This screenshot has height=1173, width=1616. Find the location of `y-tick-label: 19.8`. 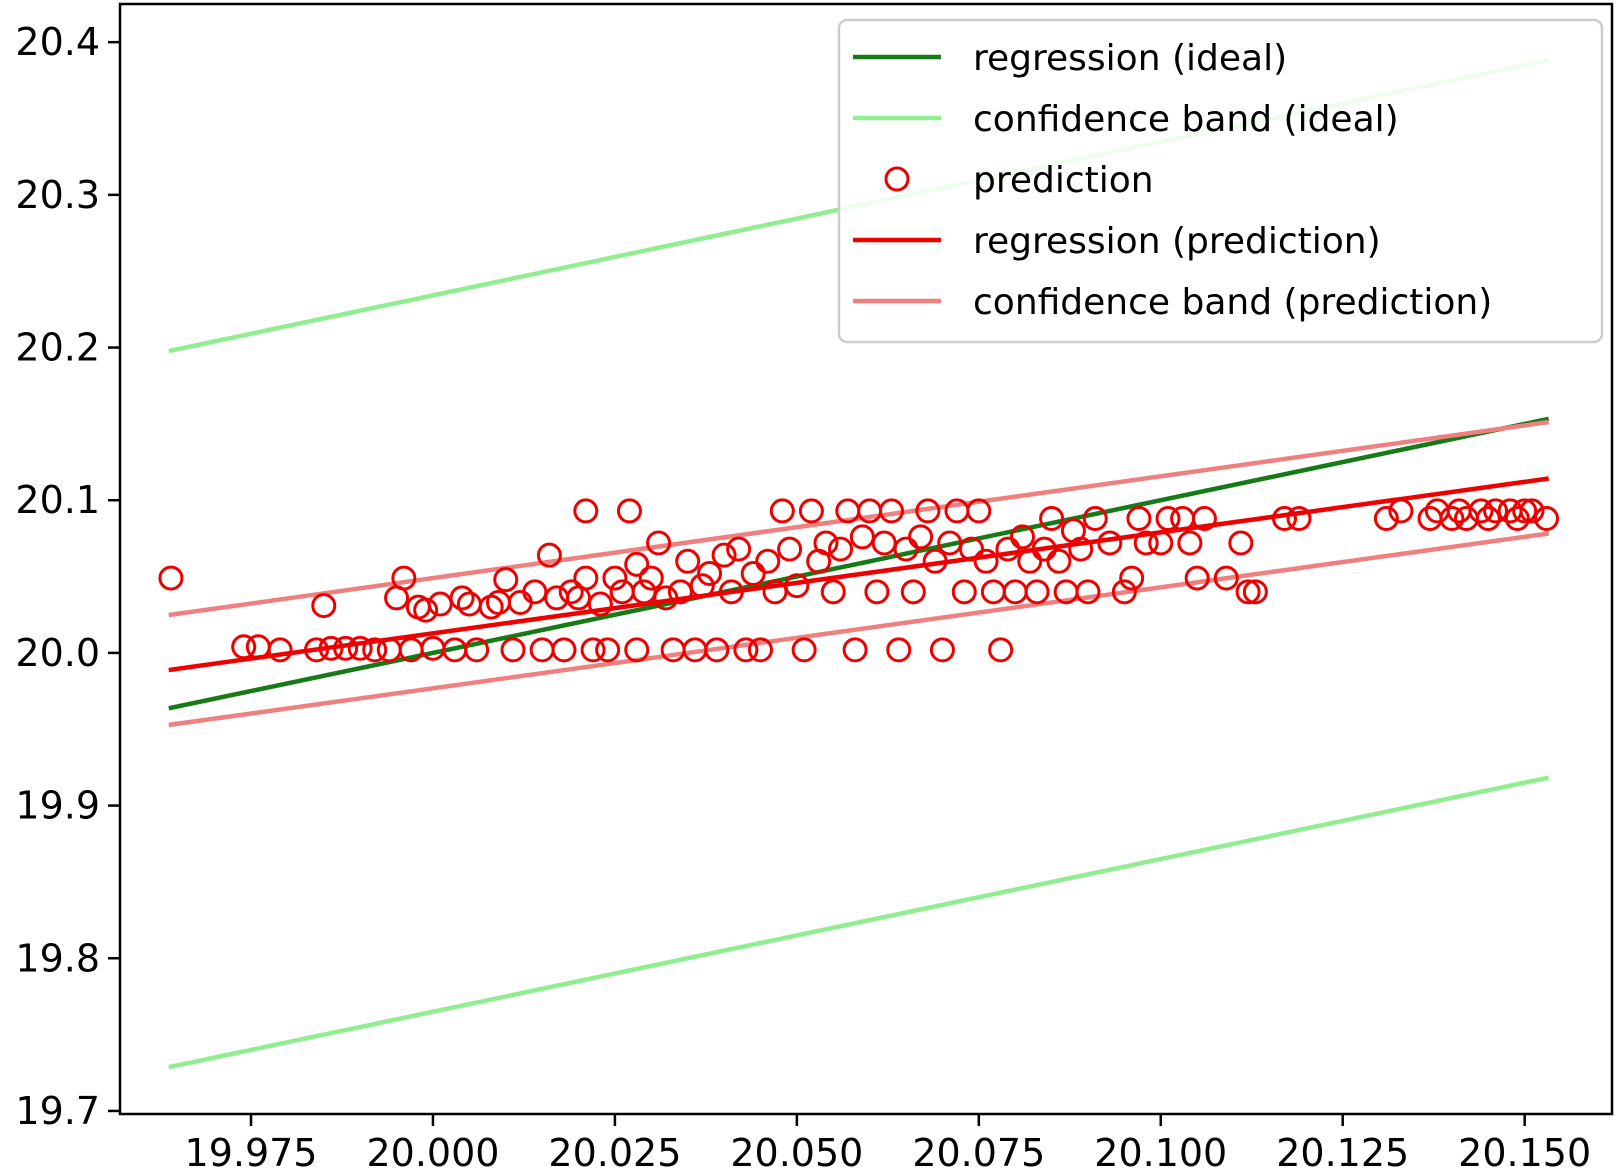

y-tick-label: 19.8 is located at coordinates (57, 958).